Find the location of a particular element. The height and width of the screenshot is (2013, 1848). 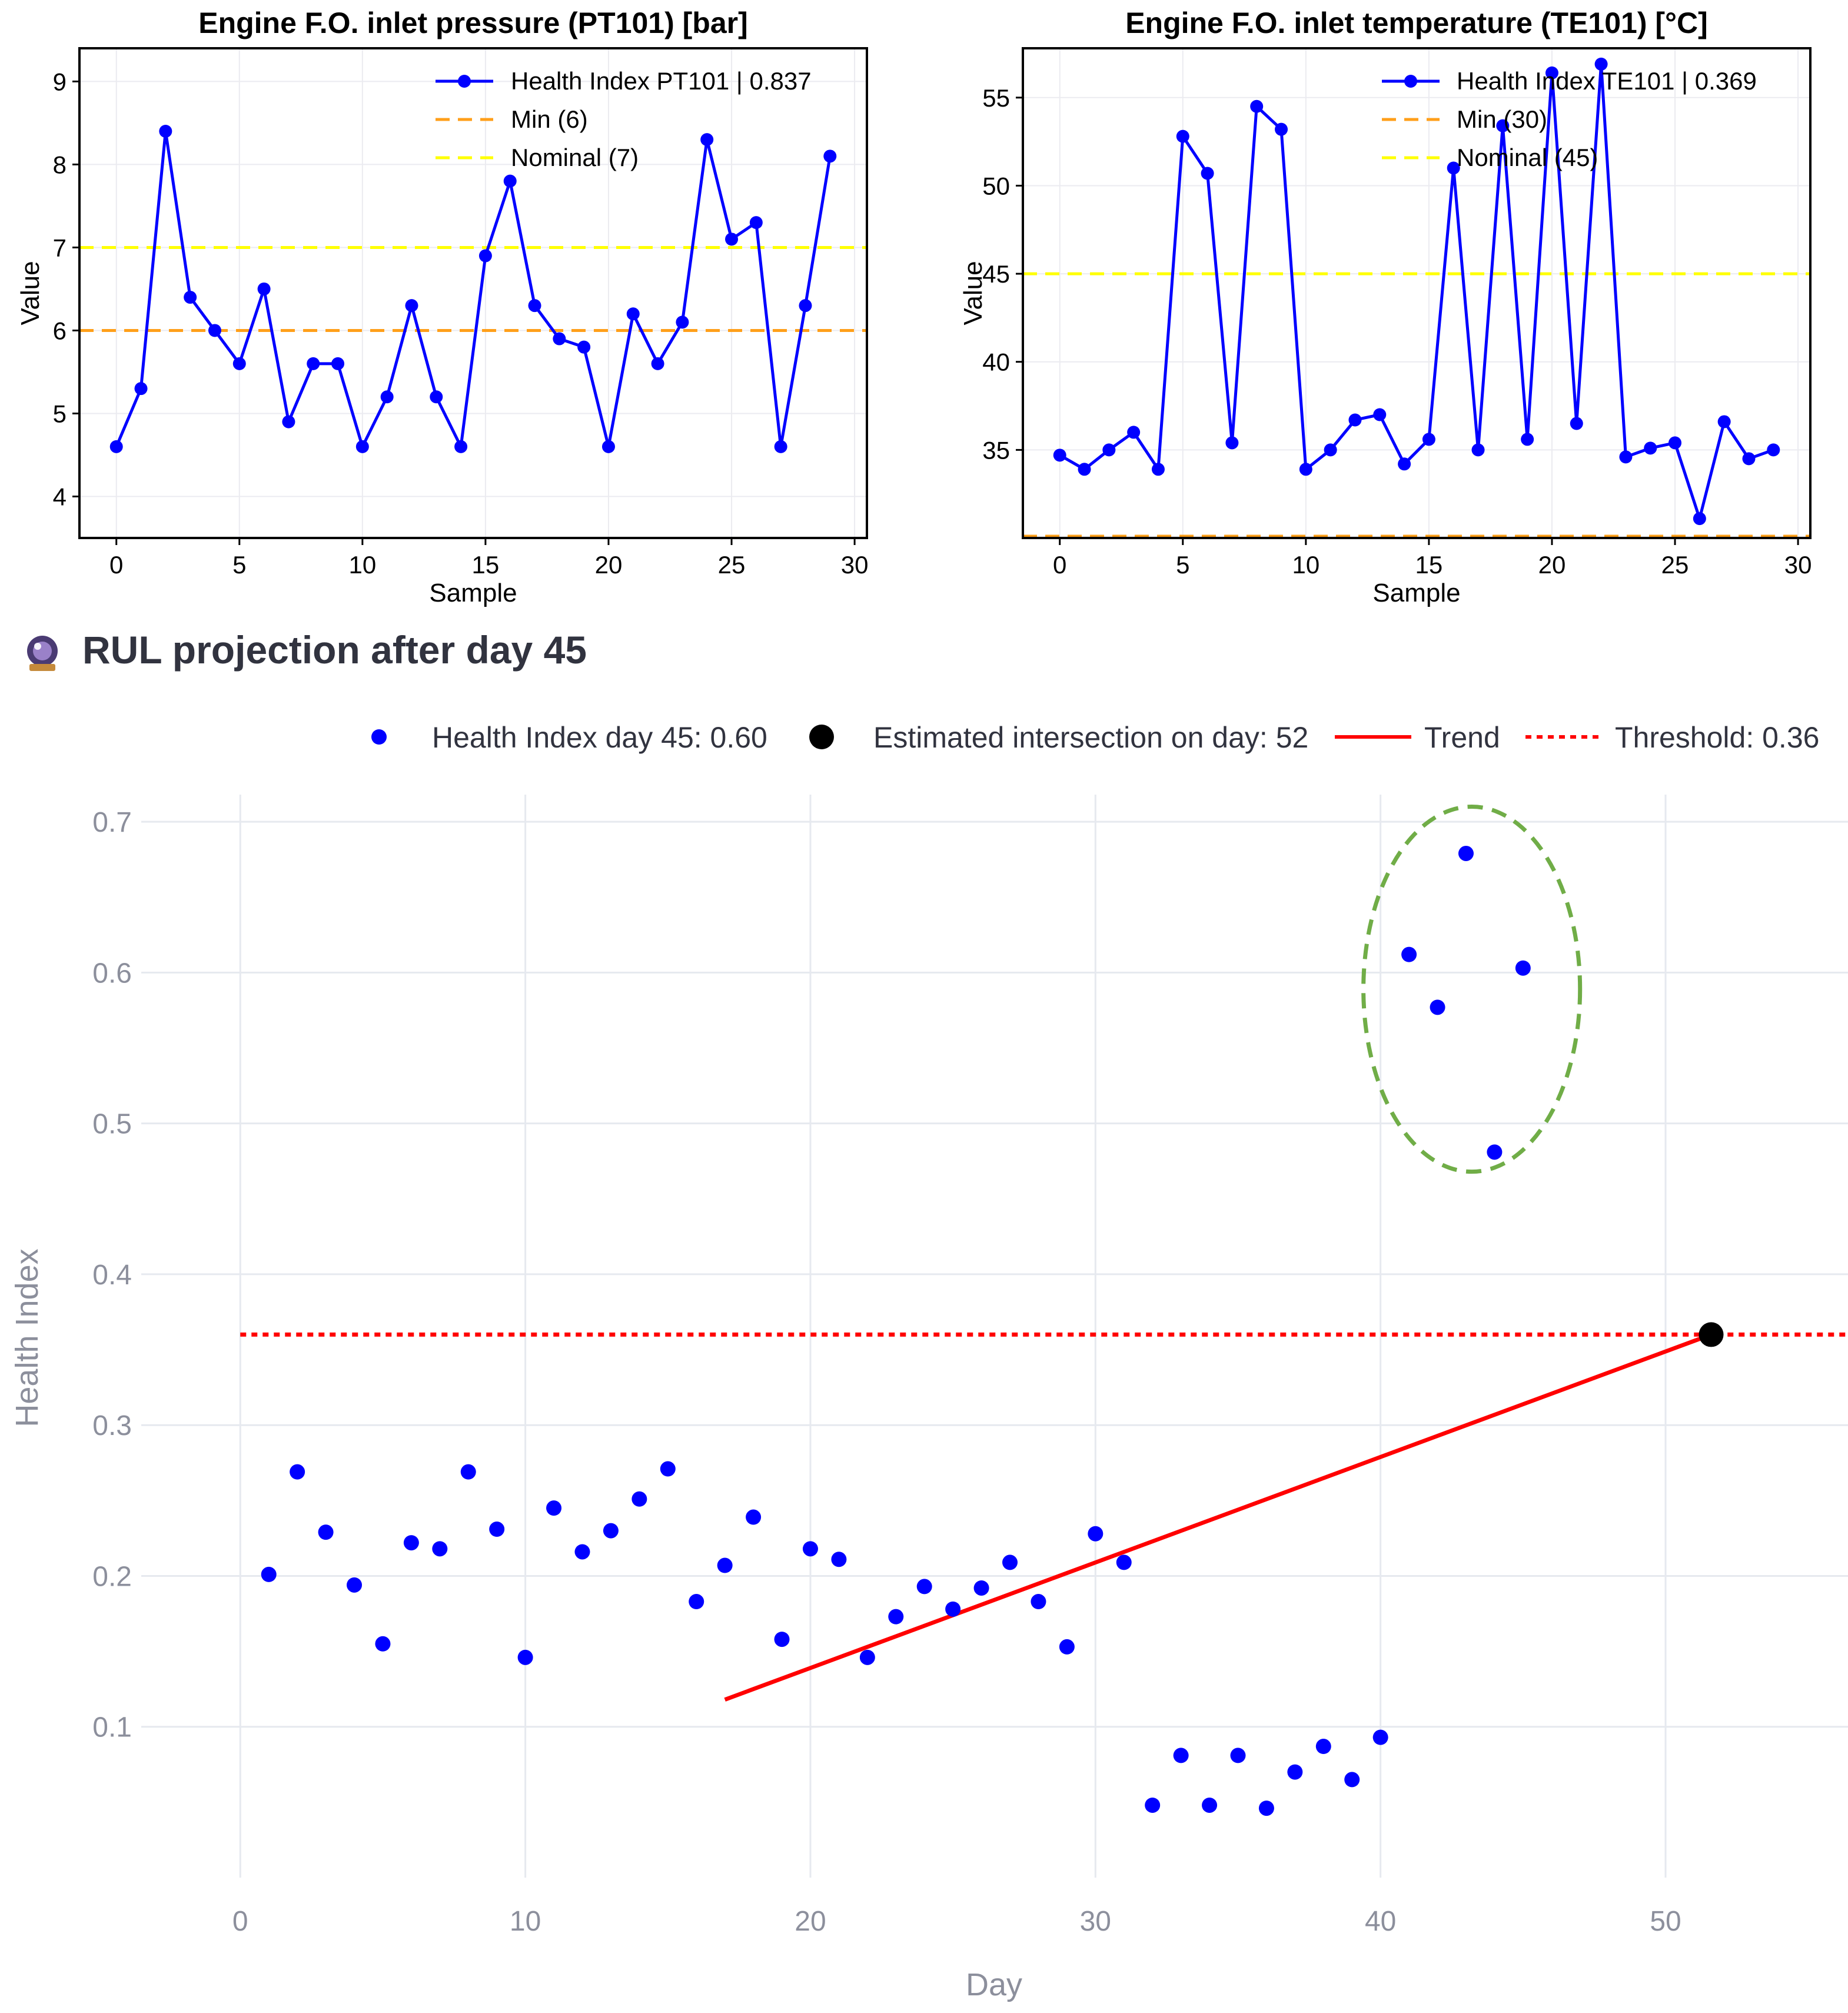

y-tick-label: 8 is located at coordinates (60, 165).